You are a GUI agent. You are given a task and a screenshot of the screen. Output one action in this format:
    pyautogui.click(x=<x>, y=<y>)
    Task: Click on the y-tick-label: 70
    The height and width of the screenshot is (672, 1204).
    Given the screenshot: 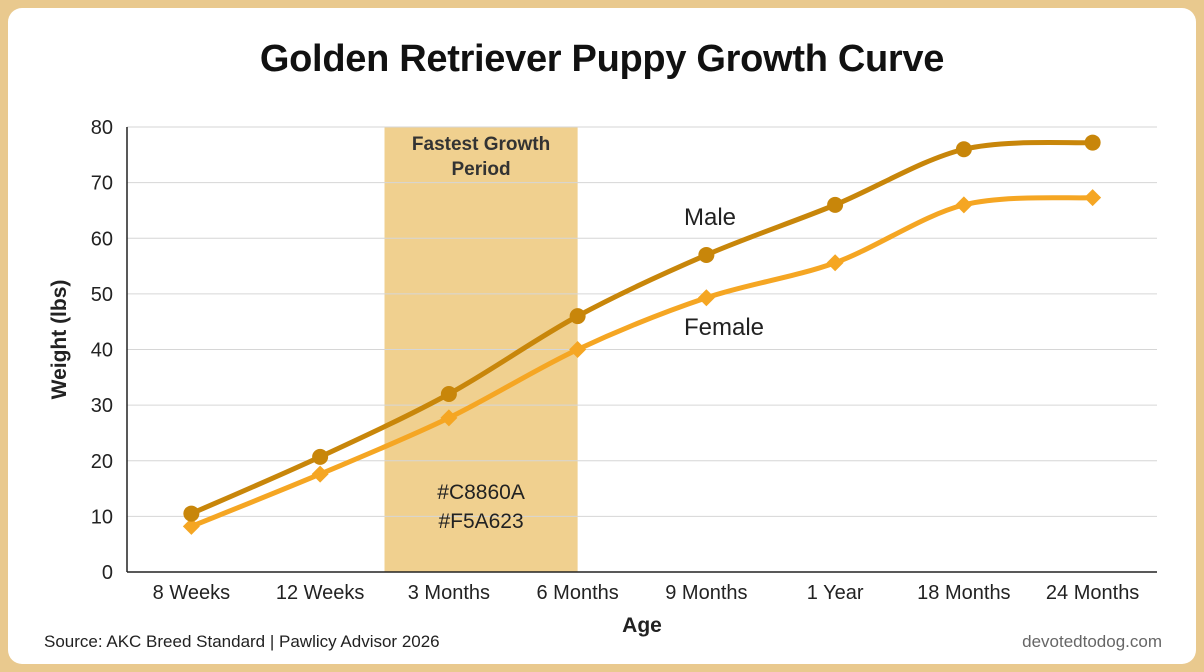 What is the action you would take?
    pyautogui.click(x=102, y=184)
    